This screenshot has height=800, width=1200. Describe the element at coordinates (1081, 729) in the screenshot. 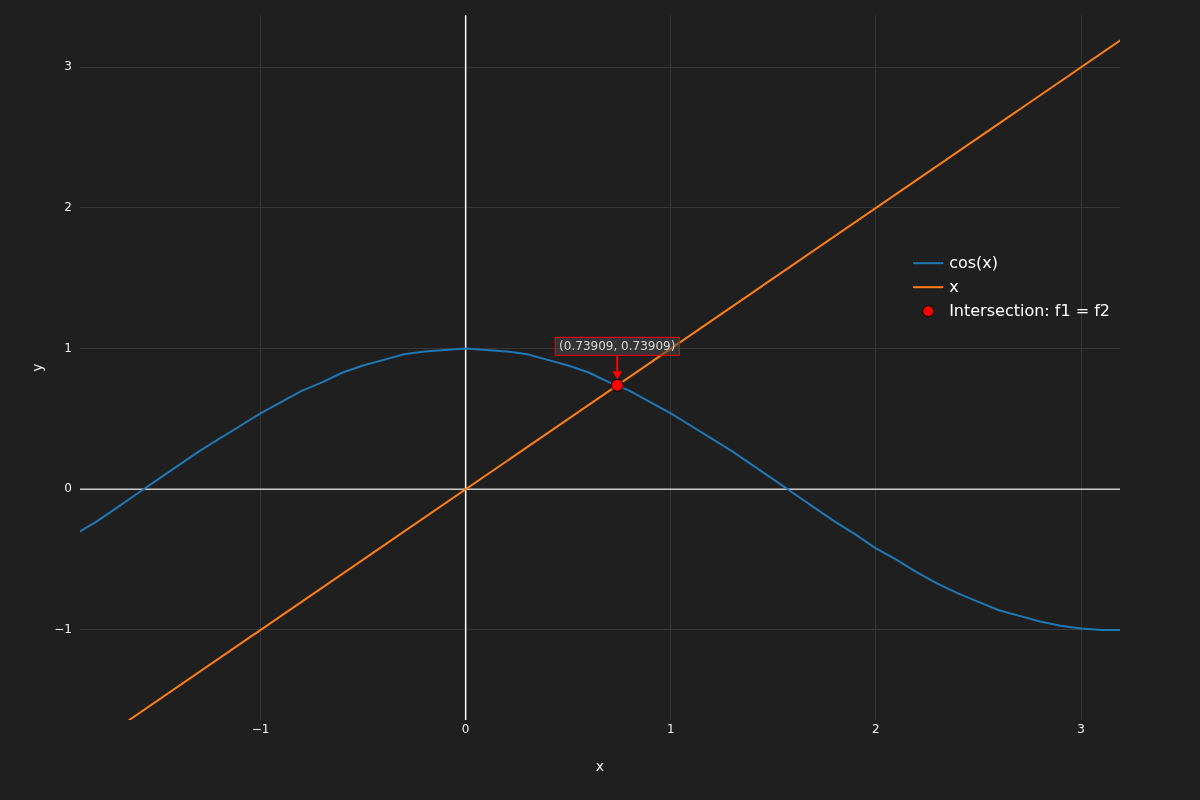

I see `x-tick-label: 3` at that location.